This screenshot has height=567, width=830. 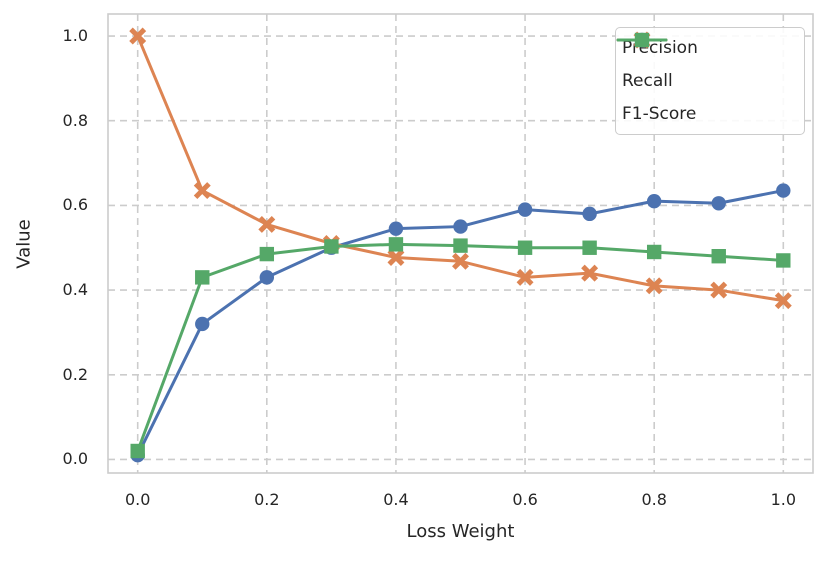 What do you see at coordinates (24, 244) in the screenshot?
I see `y-axis-label: Value` at bounding box center [24, 244].